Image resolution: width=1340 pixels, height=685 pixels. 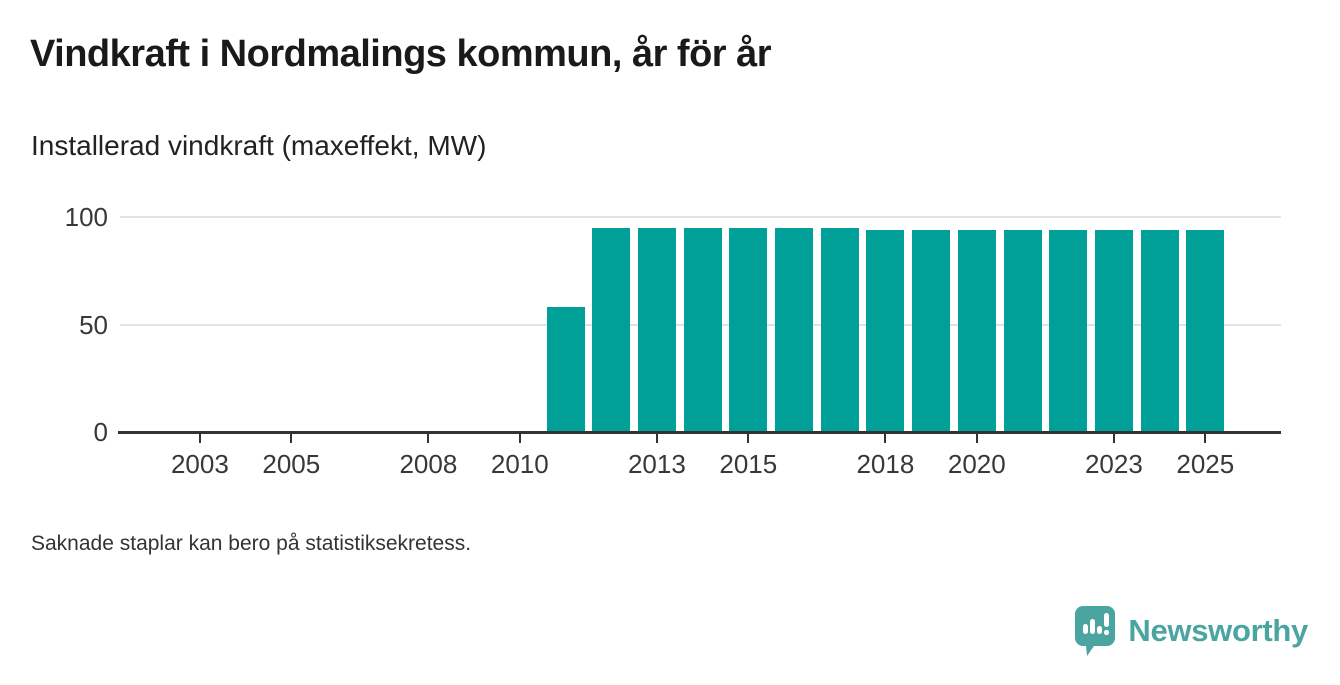 What do you see at coordinates (885, 464) in the screenshot?
I see `x-axis-tick-label: 2018` at bounding box center [885, 464].